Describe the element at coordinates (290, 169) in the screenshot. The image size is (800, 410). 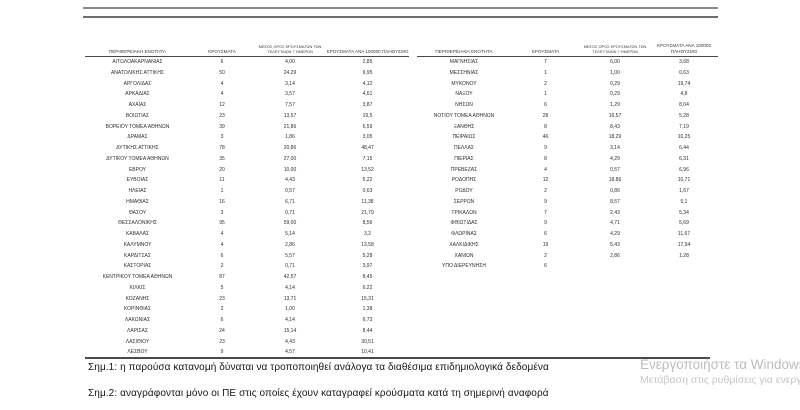
I see `avg7-value-cell: 10,00` at that location.